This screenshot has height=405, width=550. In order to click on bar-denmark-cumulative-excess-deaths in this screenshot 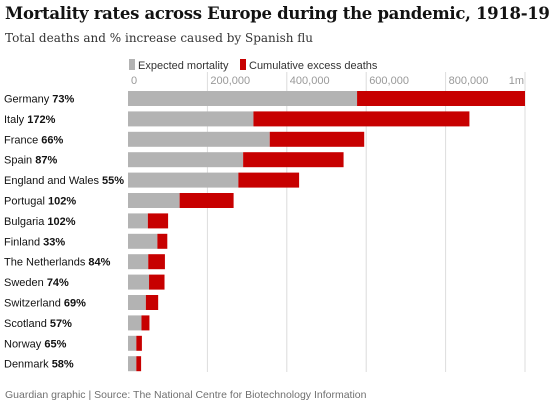, I will do `click(139, 364)`.